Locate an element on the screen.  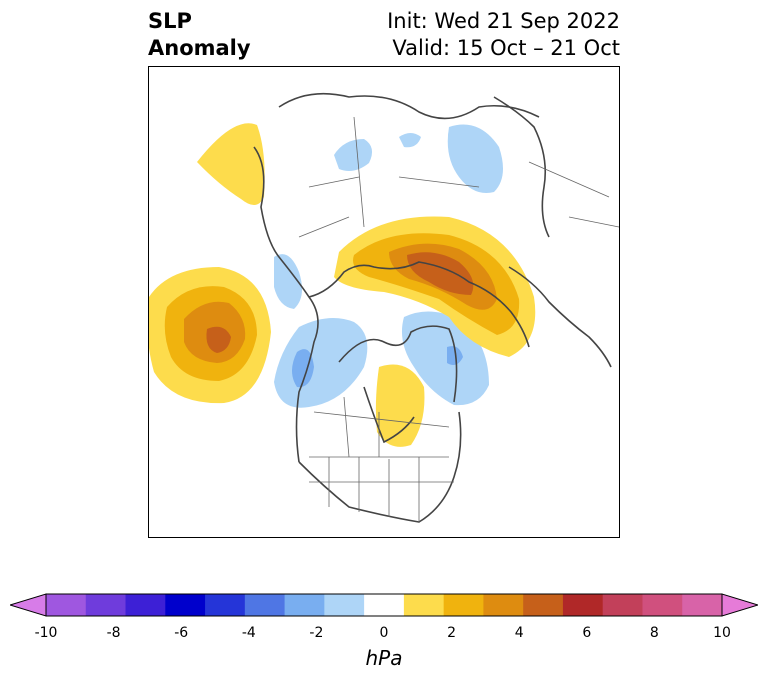
valid-range: Valid: 15 Oct – 21 Oct is located at coordinates (506, 48).